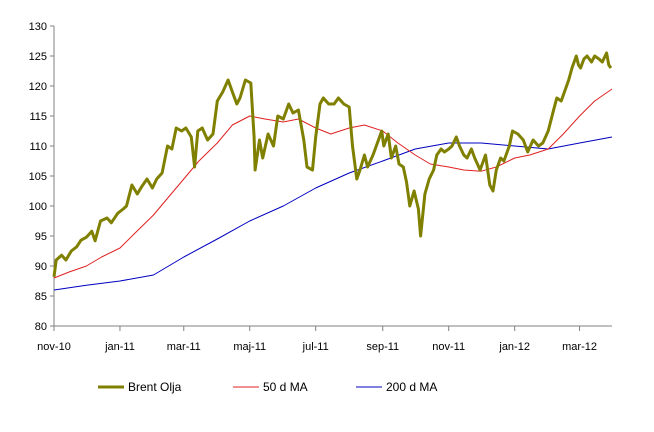  What do you see at coordinates (119, 347) in the screenshot?
I see `x-tick-label: jan-11` at bounding box center [119, 347].